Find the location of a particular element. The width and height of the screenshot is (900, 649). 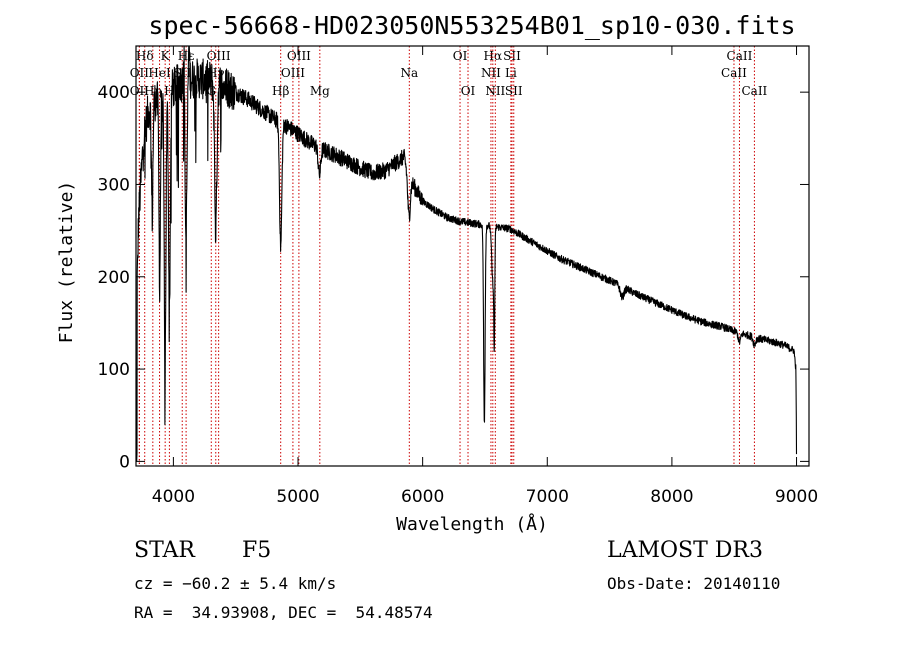

y-tick-label: 400 is located at coordinates (114, 93).